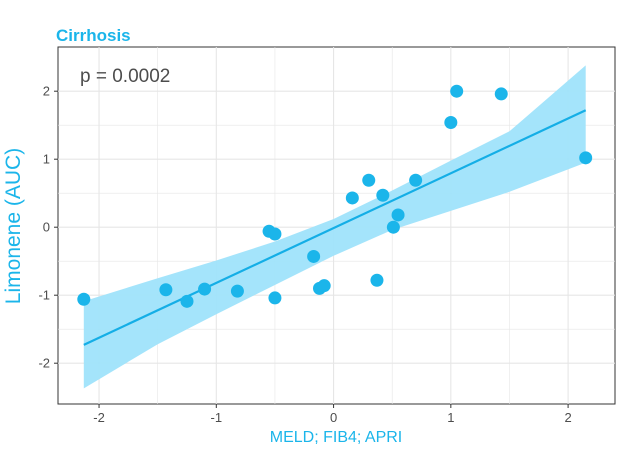 The image size is (643, 458). I want to click on x-tick-label: -1, so click(217, 417).